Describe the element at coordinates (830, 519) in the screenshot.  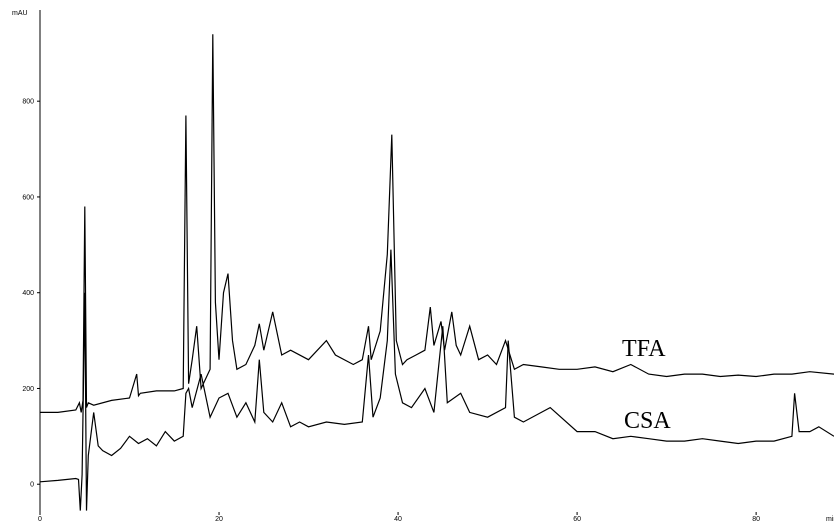
I see `x-axis-label: min` at that location.